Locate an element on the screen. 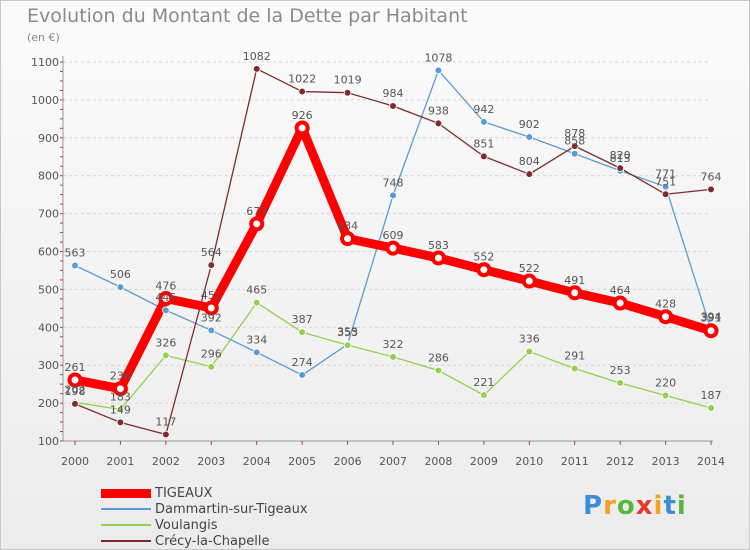 This screenshot has height=550, width=750. x-tick-label: 2011 is located at coordinates (575, 461).